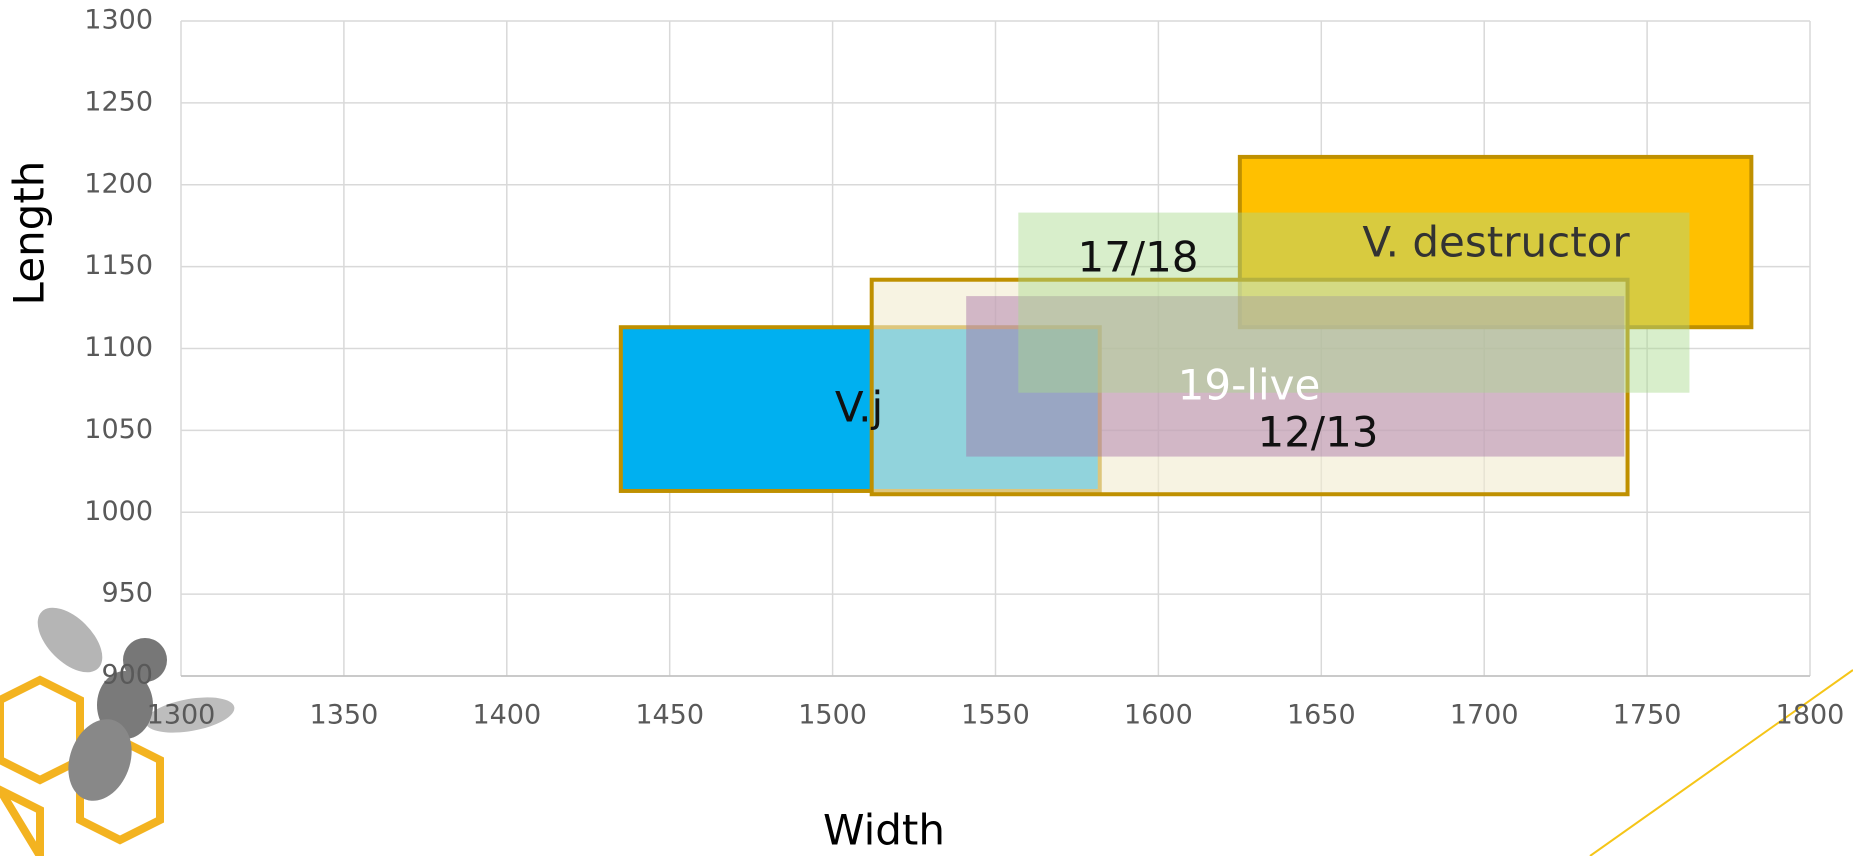  What do you see at coordinates (29, 233) in the screenshot?
I see `y-axis-title: Length` at bounding box center [29, 233].